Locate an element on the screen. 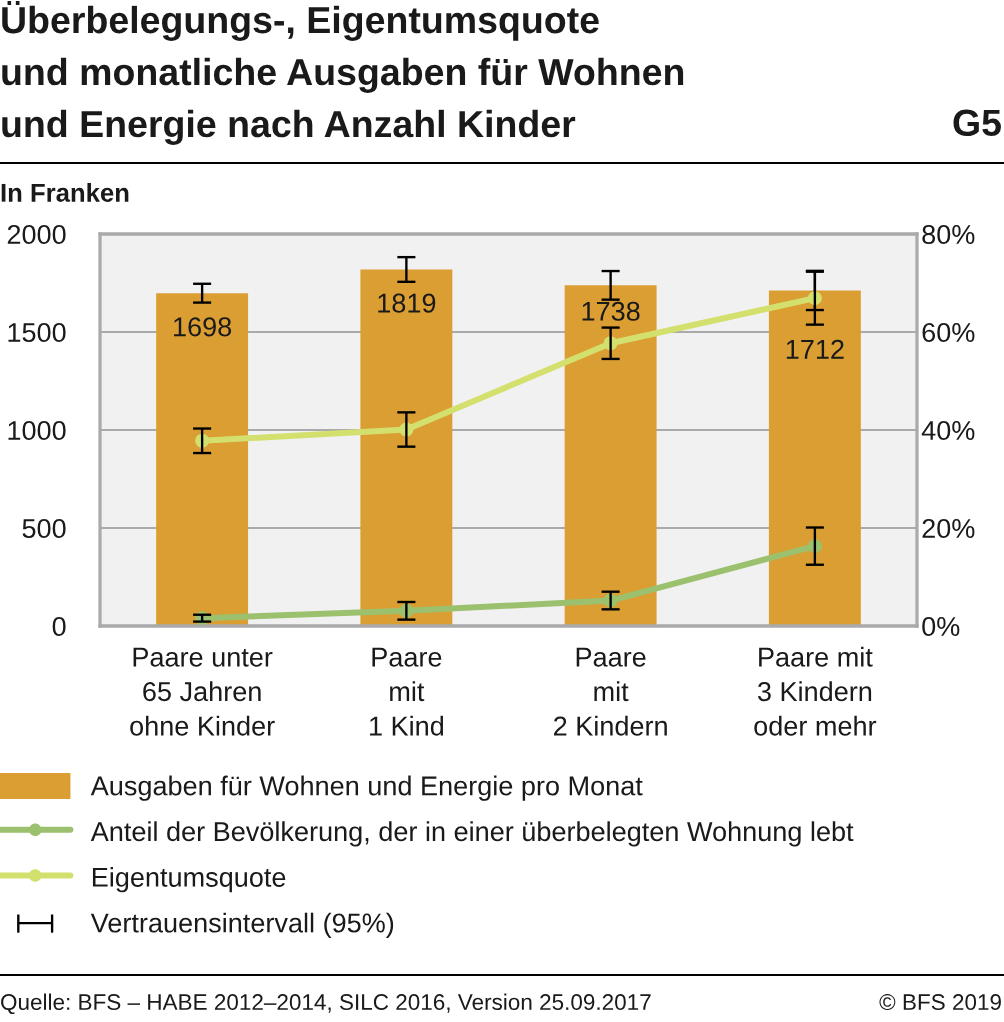 The width and height of the screenshot is (1004, 1022). y-tick-label: 1000 is located at coordinates (37, 430).